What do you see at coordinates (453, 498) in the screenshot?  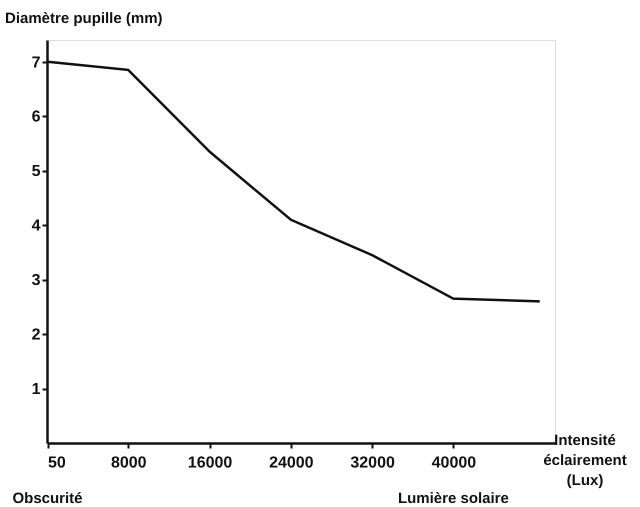 I see `text: Lumière solaire` at bounding box center [453, 498].